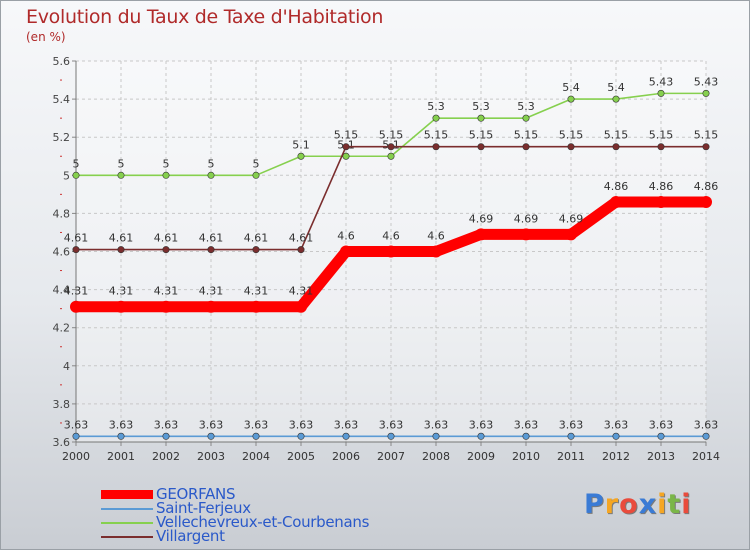 This screenshot has height=550, width=750. I want to click on legend-item: Saint-Ferjeux, so click(261, 508).